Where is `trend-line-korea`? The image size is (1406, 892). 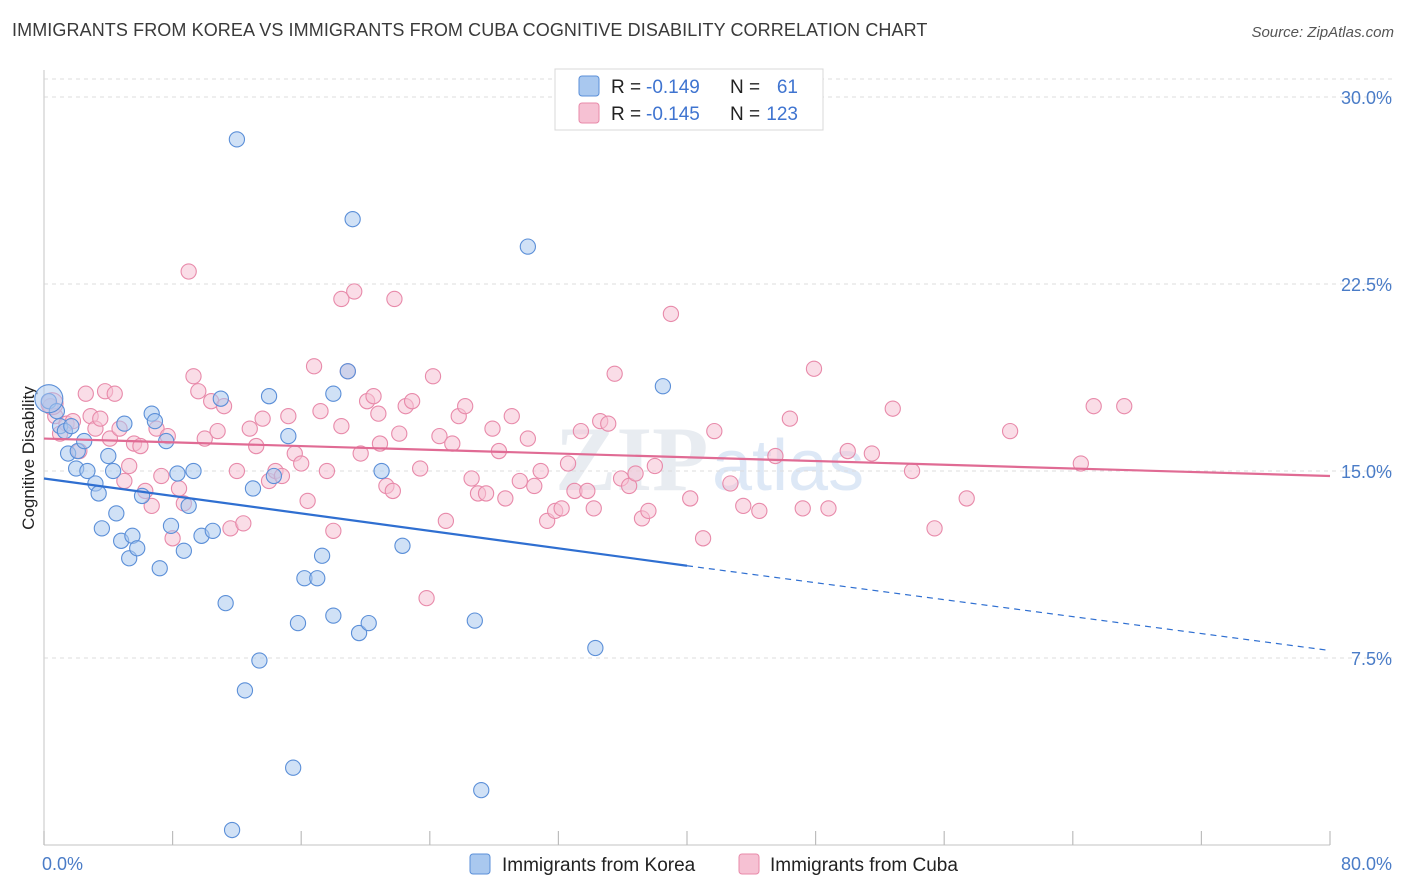 trend-line-korea is located at coordinates (365, 522).